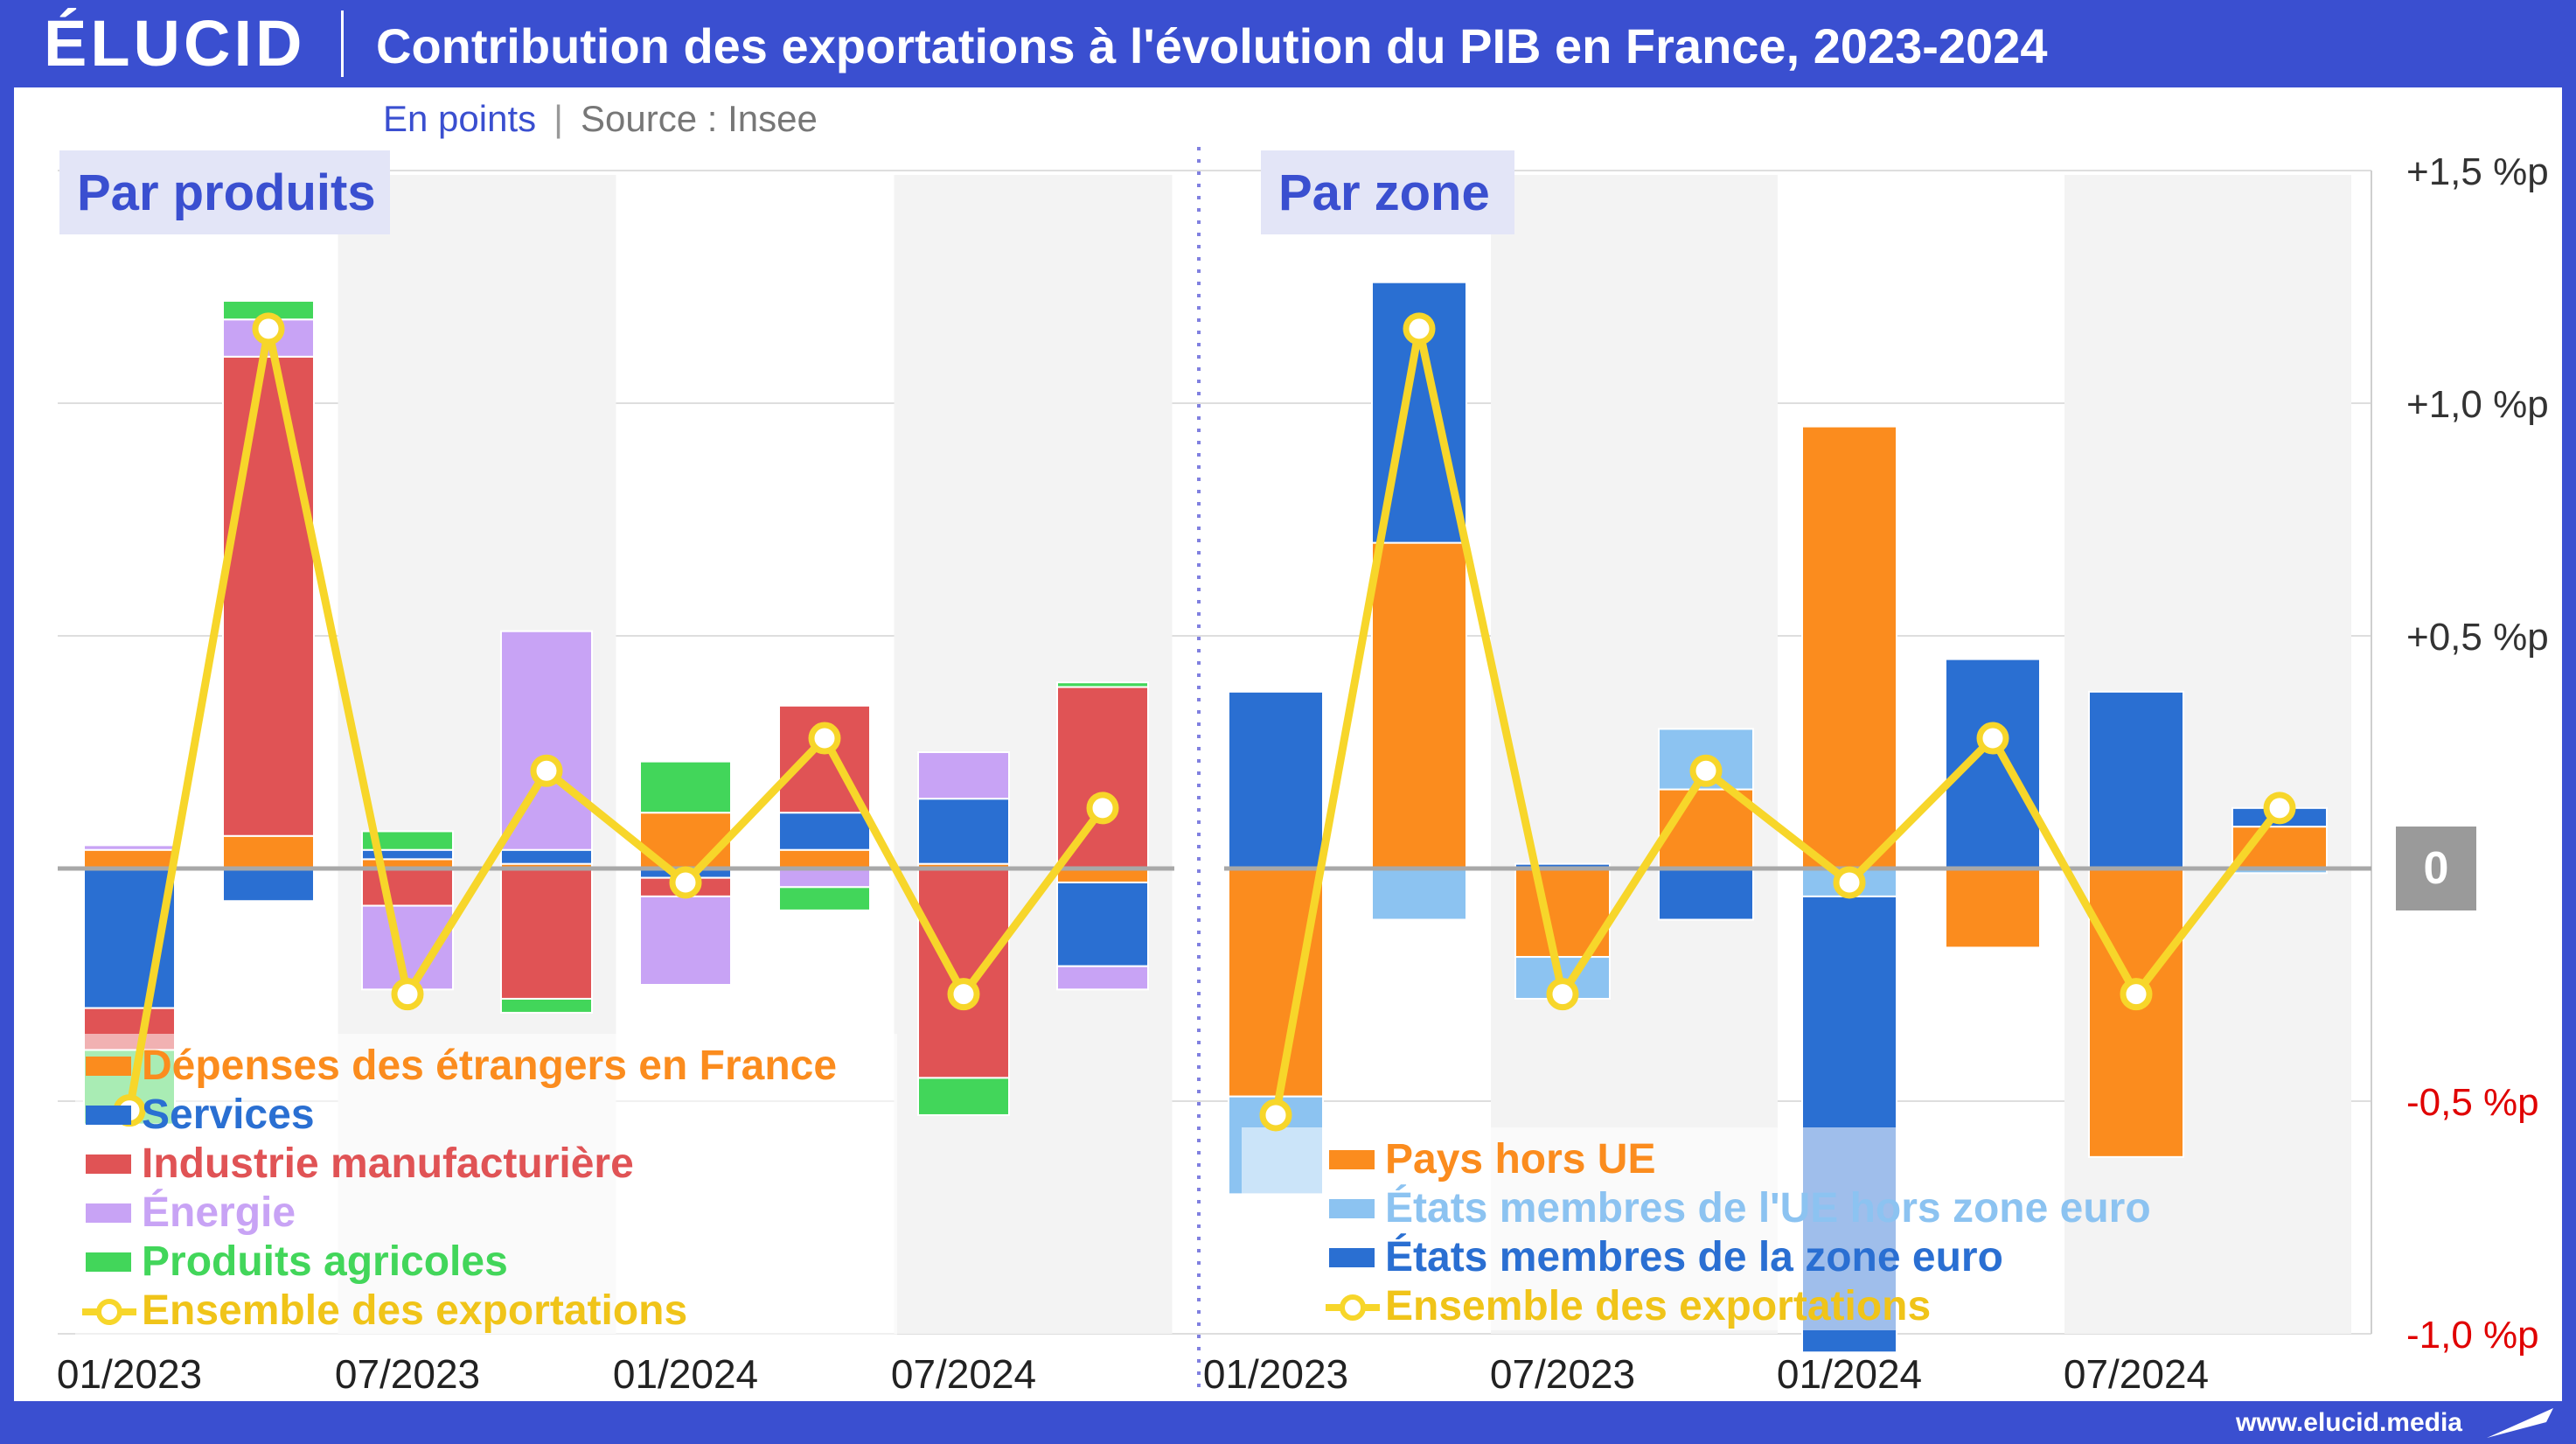  Describe the element at coordinates (1768, 1207) in the screenshot. I see `legend-label: États membres de l'UE hors zone euro` at that location.